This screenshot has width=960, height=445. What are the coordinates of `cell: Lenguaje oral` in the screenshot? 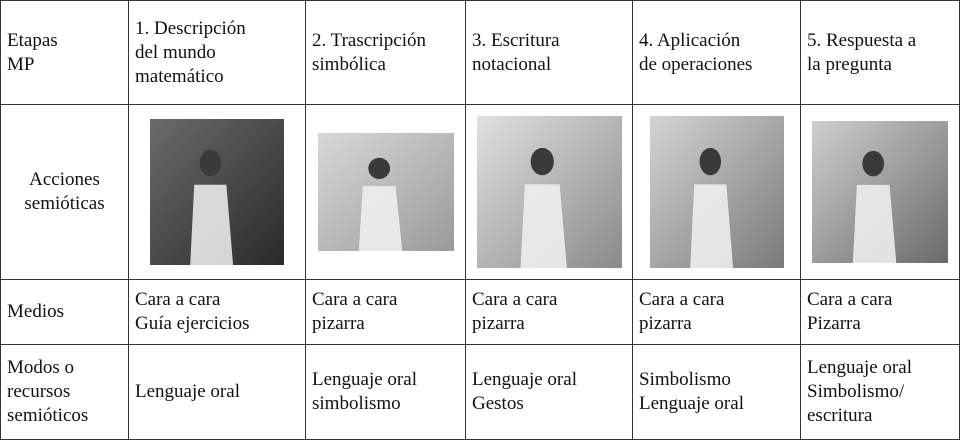 It's located at (217, 392).